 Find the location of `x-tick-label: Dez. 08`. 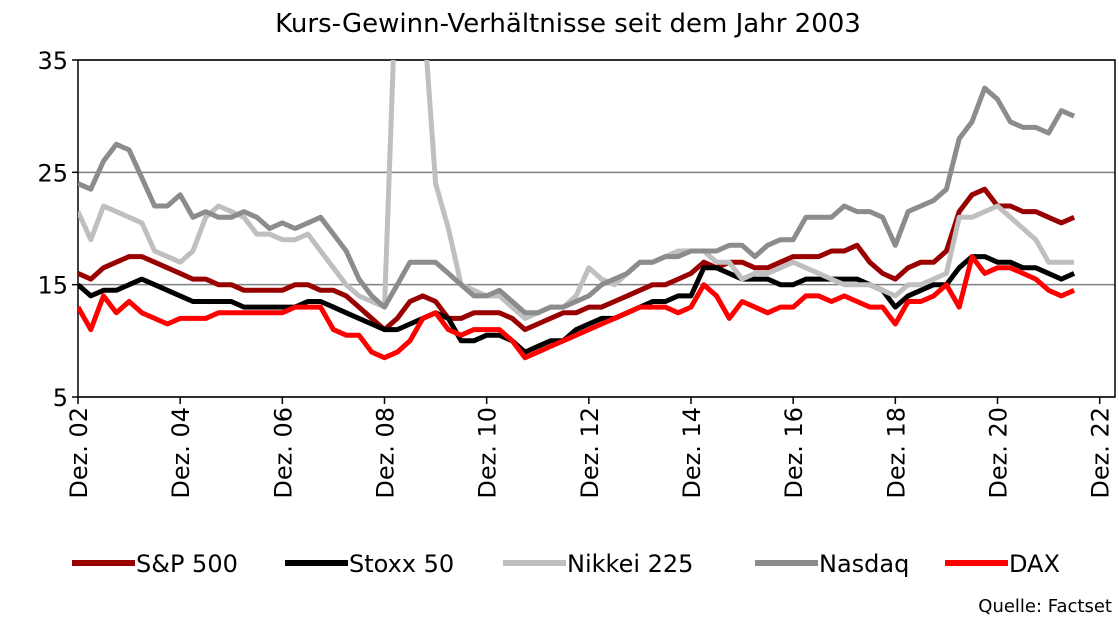

x-tick-label: Dez. 08 is located at coordinates (386, 453).